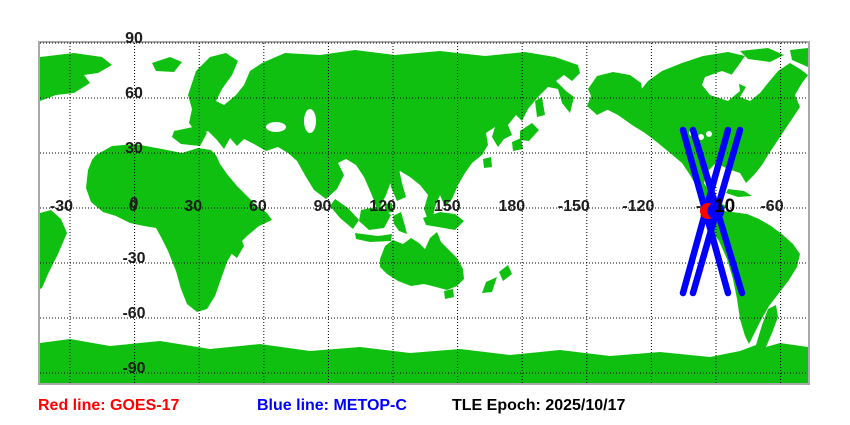 The image size is (850, 425). Describe the element at coordinates (134, 313) in the screenshot. I see `lat-tick-label: -60` at that location.